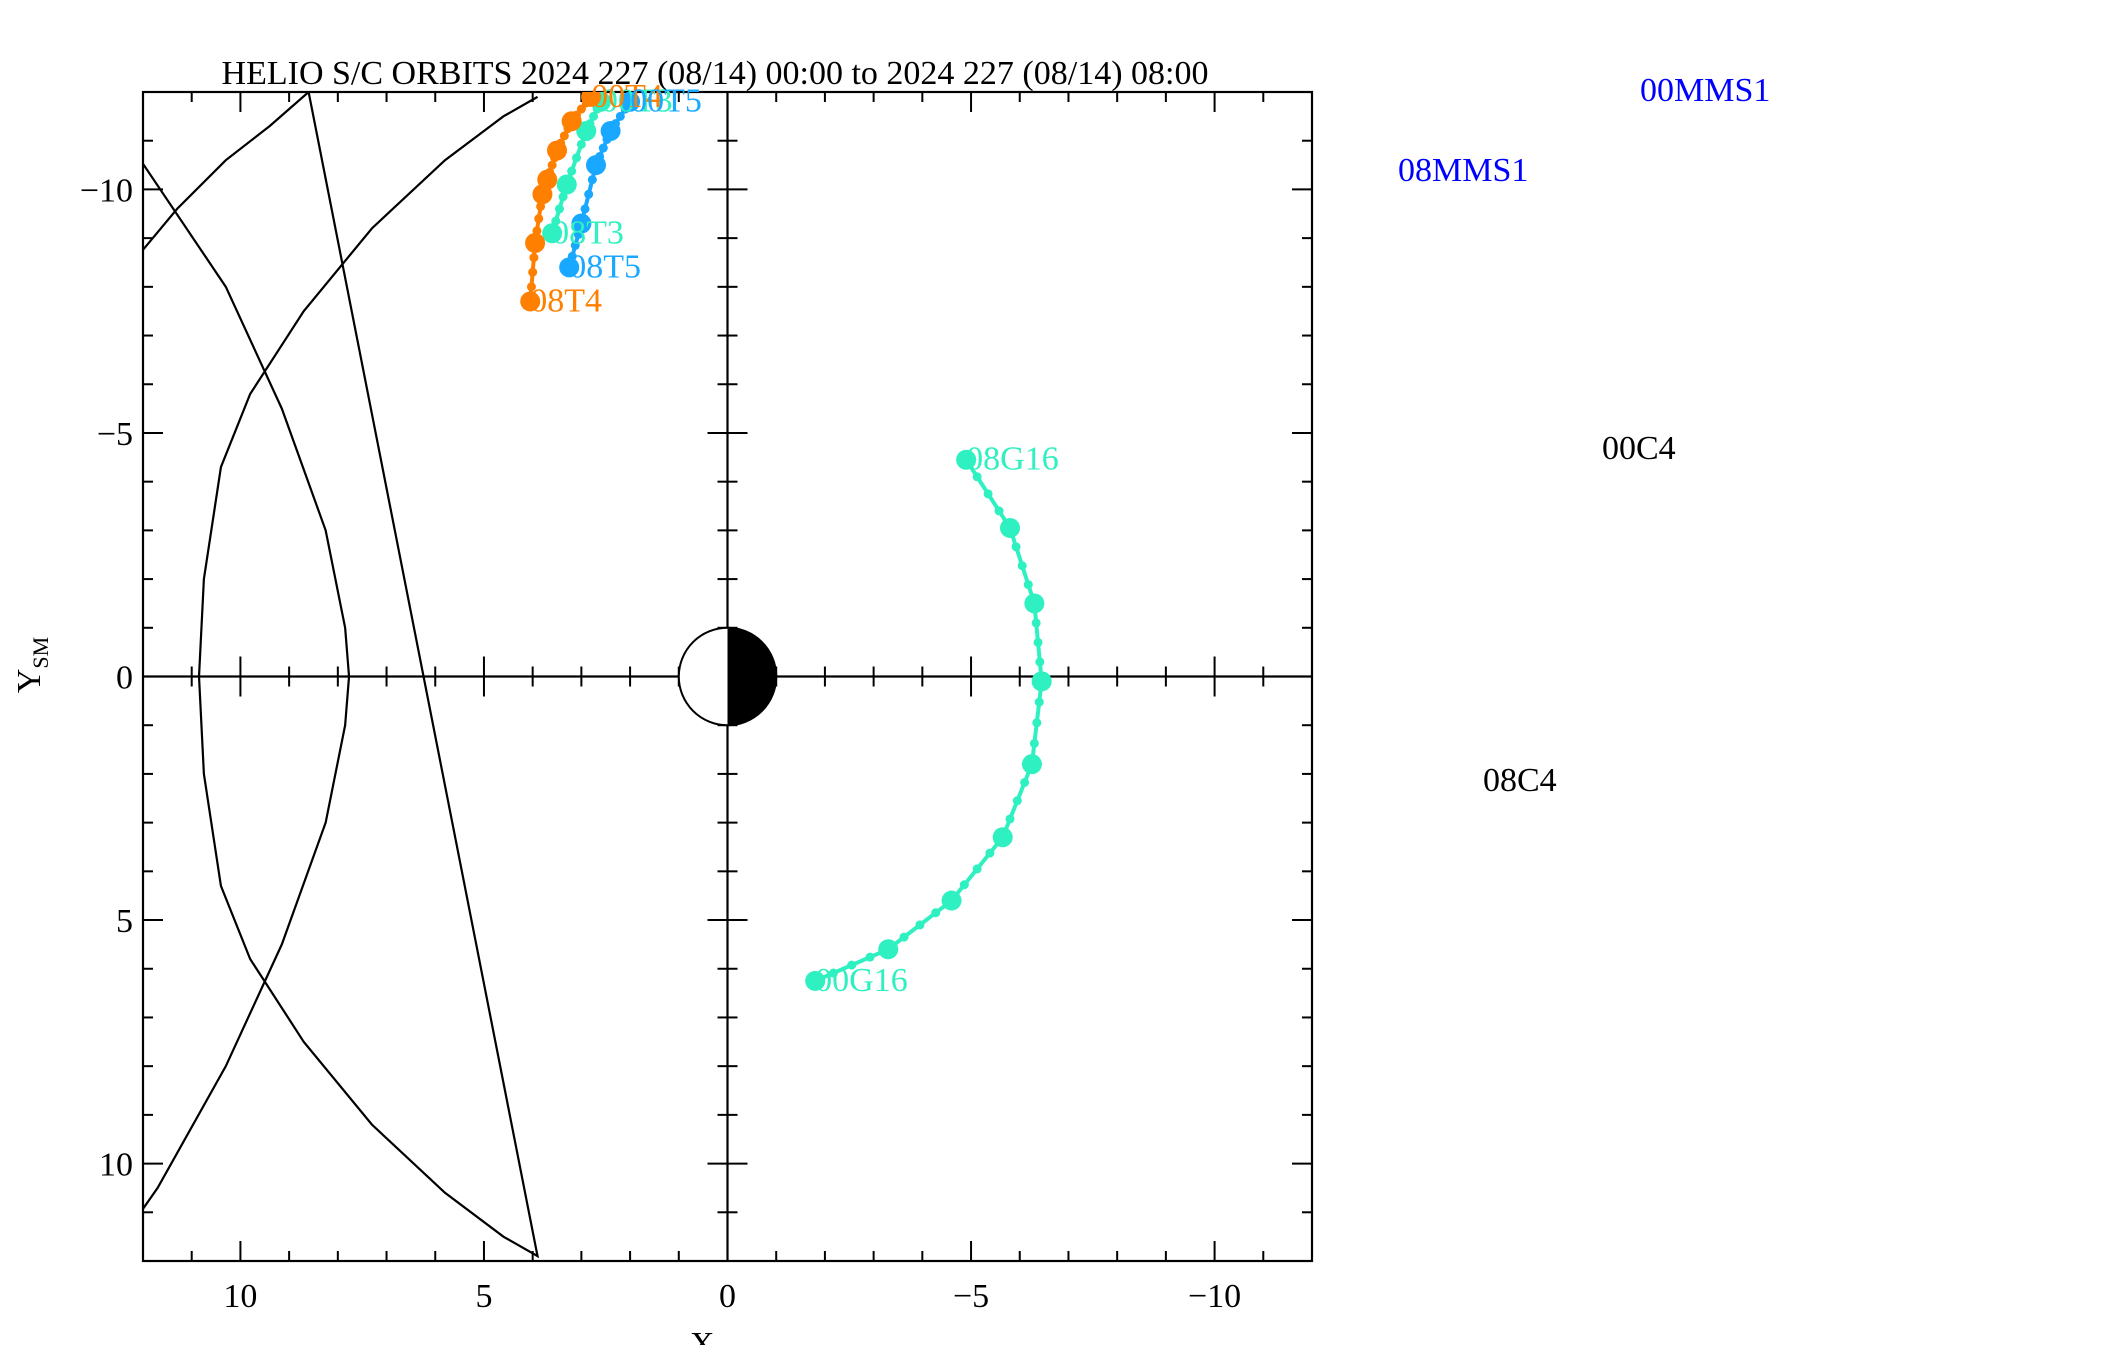 The width and height of the screenshot is (2117, 1345). I want to click on x-tick-label: 5, so click(483, 1296).